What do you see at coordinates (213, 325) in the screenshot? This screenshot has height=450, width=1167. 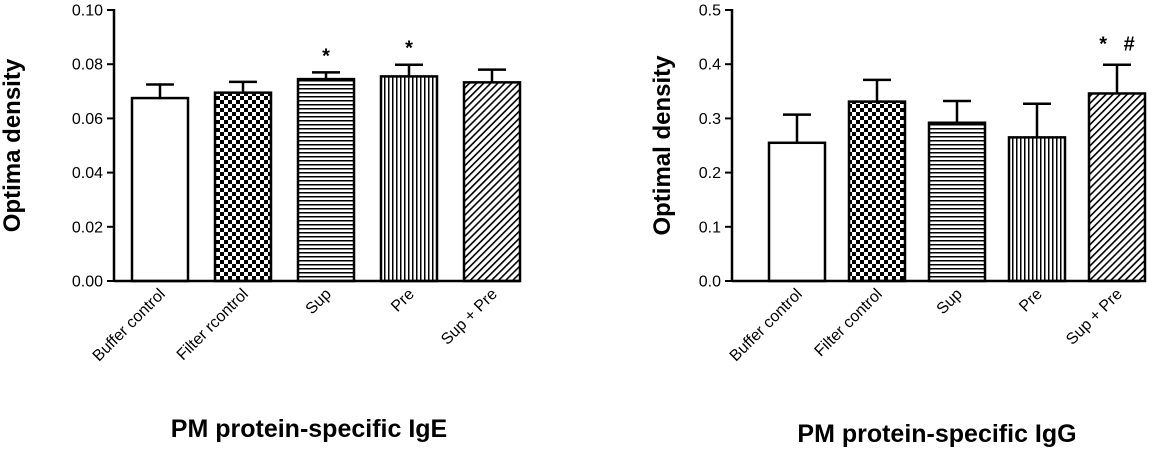 I see `category-label: Filter rcontrol` at bounding box center [213, 325].